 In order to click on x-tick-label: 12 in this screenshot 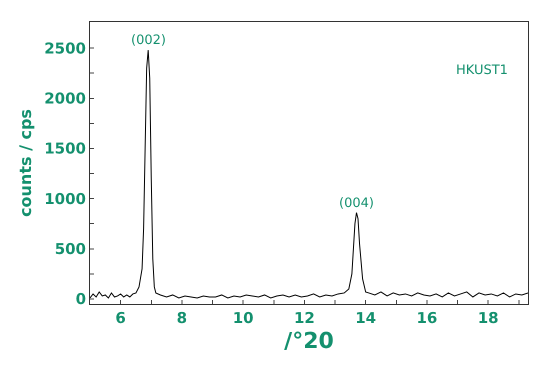, I will do `click(304, 318)`.